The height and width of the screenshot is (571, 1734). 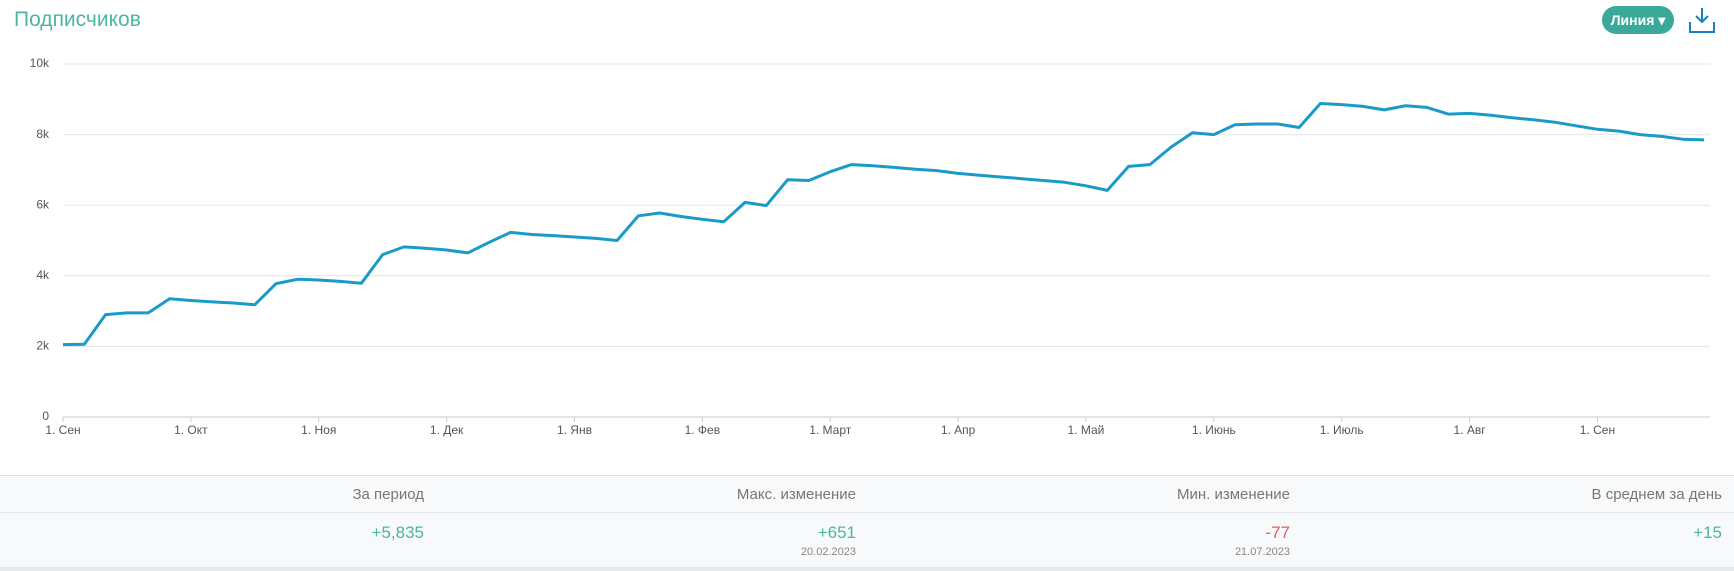 What do you see at coordinates (447, 430) in the screenshot?
I see `x-tick-label: 1. Дек` at bounding box center [447, 430].